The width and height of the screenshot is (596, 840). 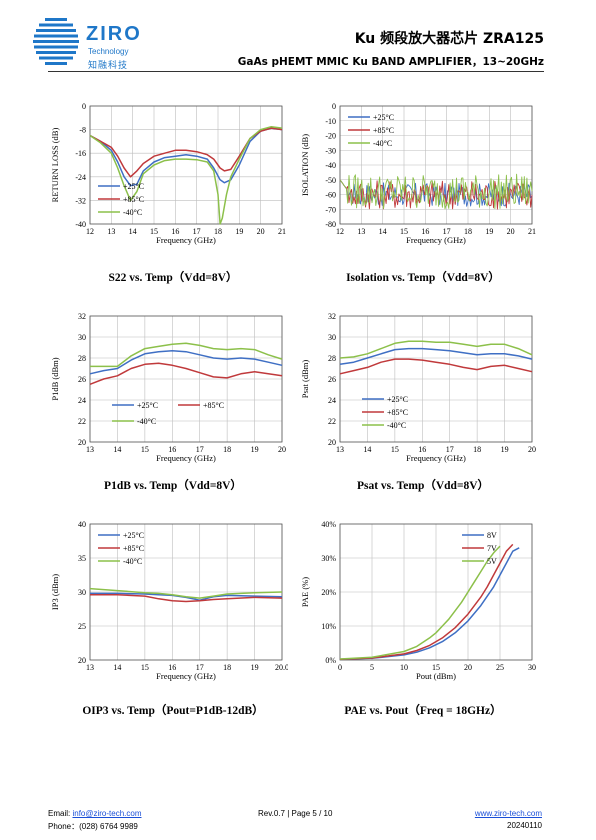 I want to click on caption-oip3: OIP3 vs. Temp（Pout=P1dB-12dB）, so click(x=173, y=711).